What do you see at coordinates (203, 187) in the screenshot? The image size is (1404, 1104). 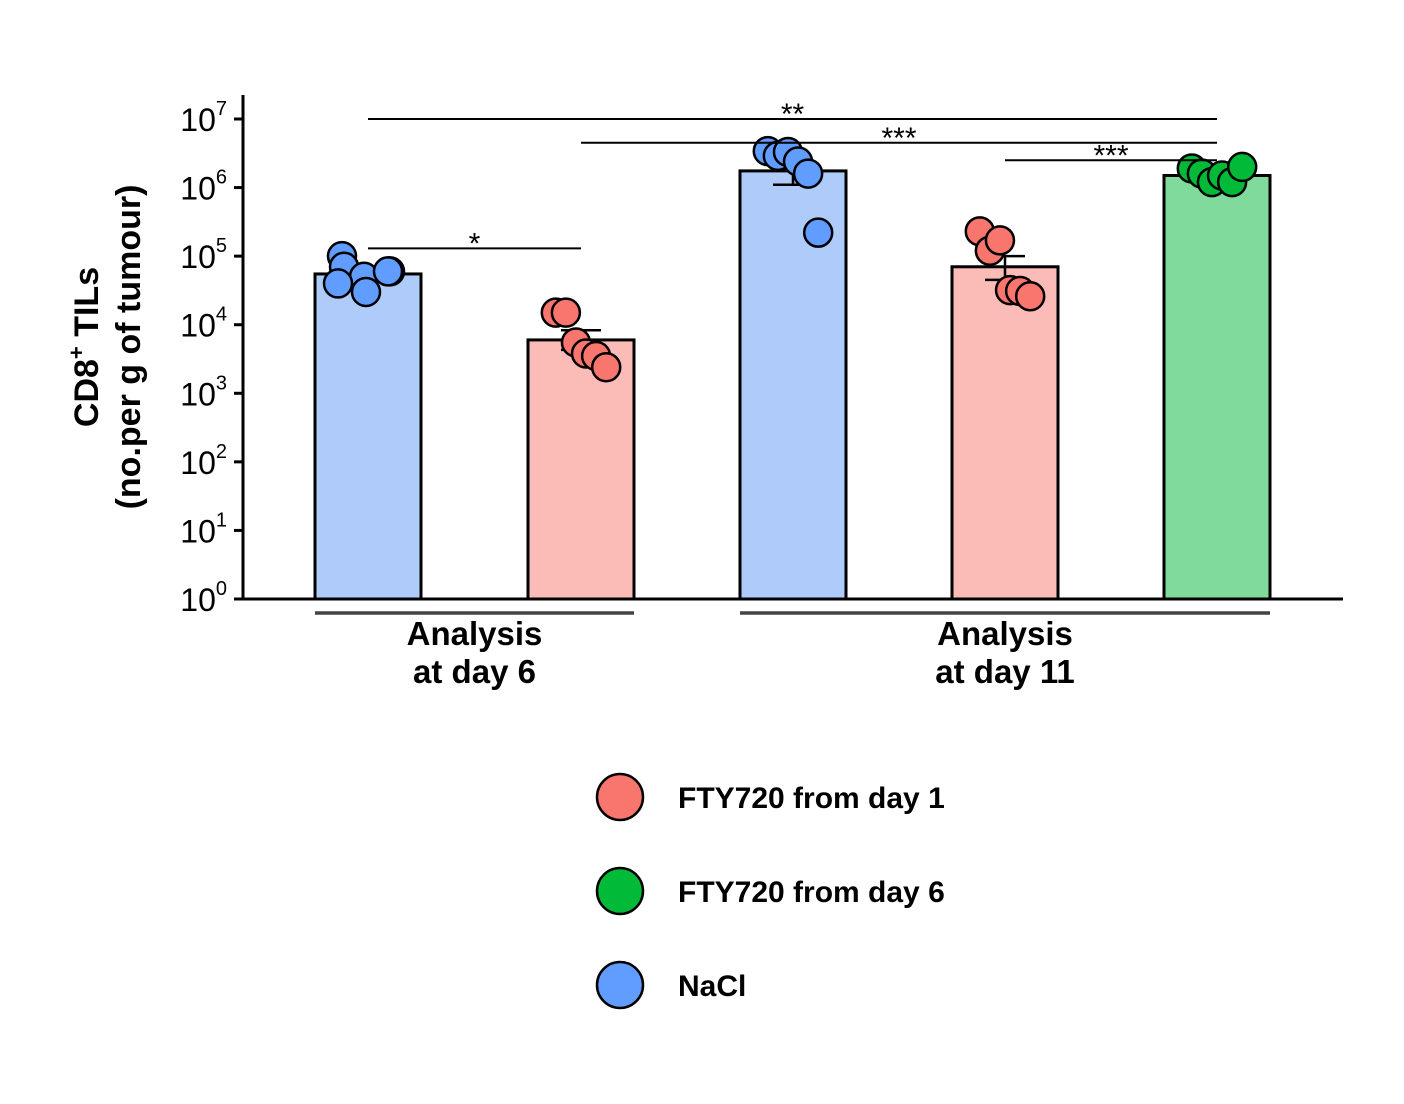 I see `y-tick-label-6: 10⁶` at bounding box center [203, 187].